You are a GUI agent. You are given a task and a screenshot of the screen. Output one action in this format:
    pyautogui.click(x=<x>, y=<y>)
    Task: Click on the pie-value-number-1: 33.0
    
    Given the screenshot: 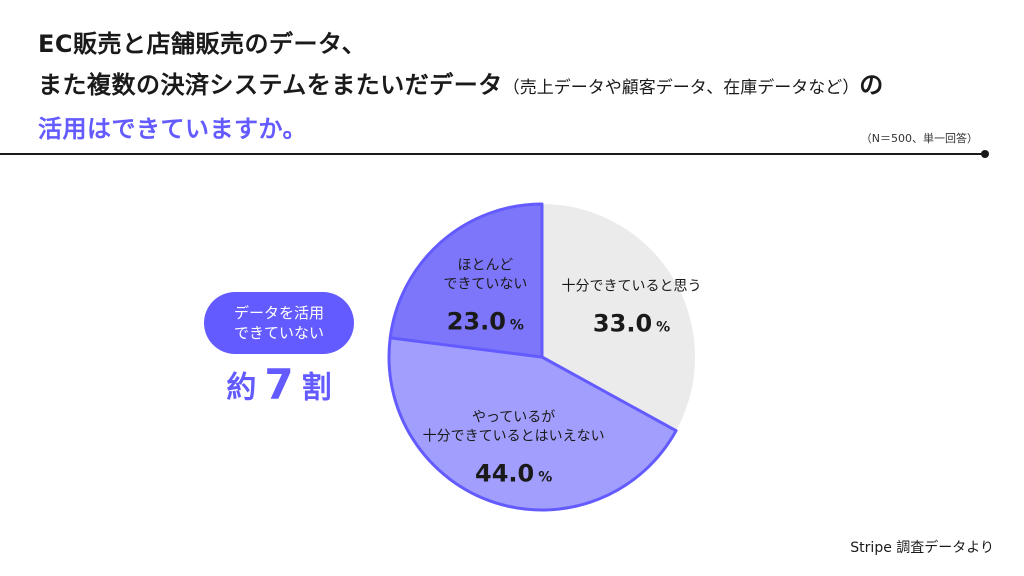 What is the action you would take?
    pyautogui.click(x=622, y=324)
    